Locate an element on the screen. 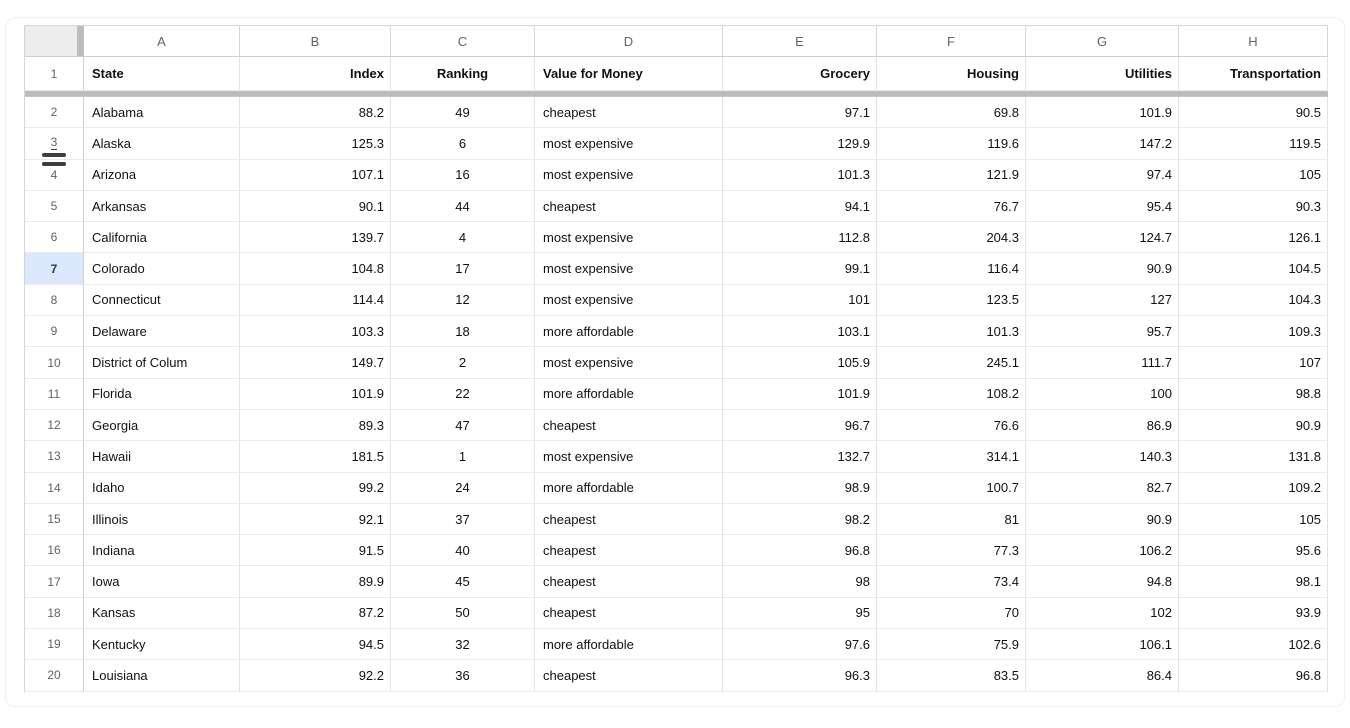 Image resolution: width=1350 pixels, height=728 pixels. cell-F1: Housing is located at coordinates (951, 74).